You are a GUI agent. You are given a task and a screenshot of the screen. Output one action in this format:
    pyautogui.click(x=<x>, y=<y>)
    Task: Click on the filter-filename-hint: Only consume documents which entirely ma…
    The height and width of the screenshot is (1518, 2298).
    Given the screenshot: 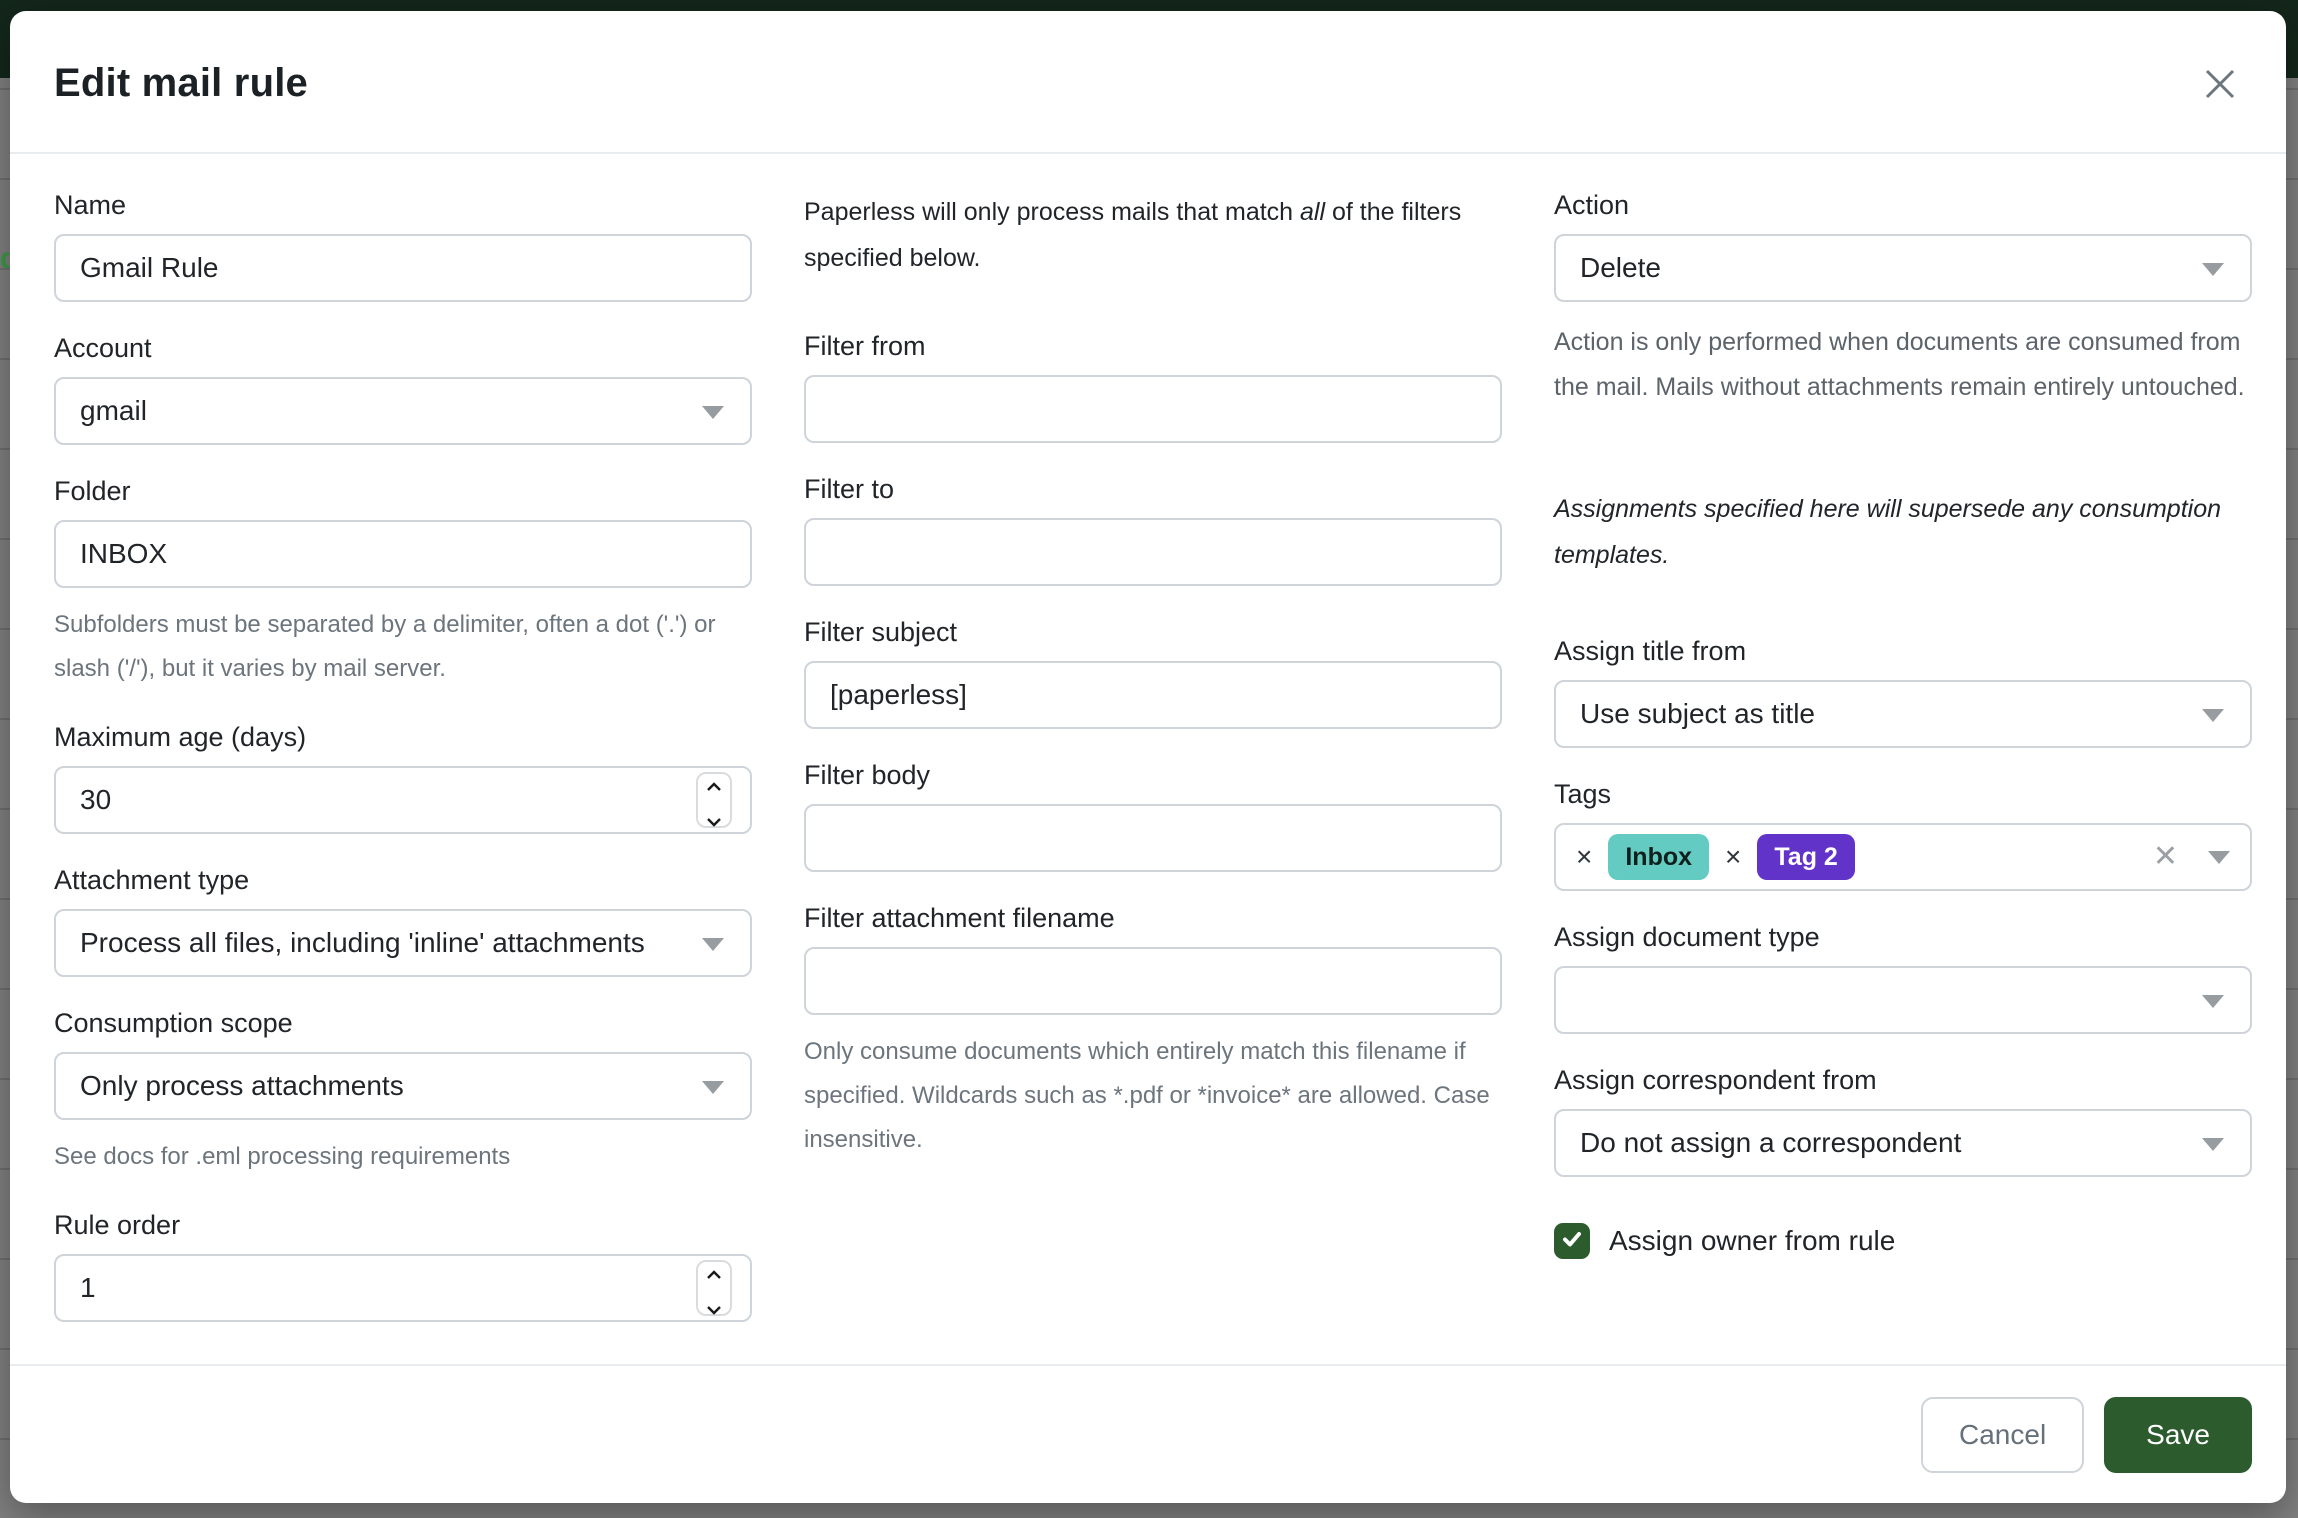 What is the action you would take?
    pyautogui.click(x=1147, y=1096)
    